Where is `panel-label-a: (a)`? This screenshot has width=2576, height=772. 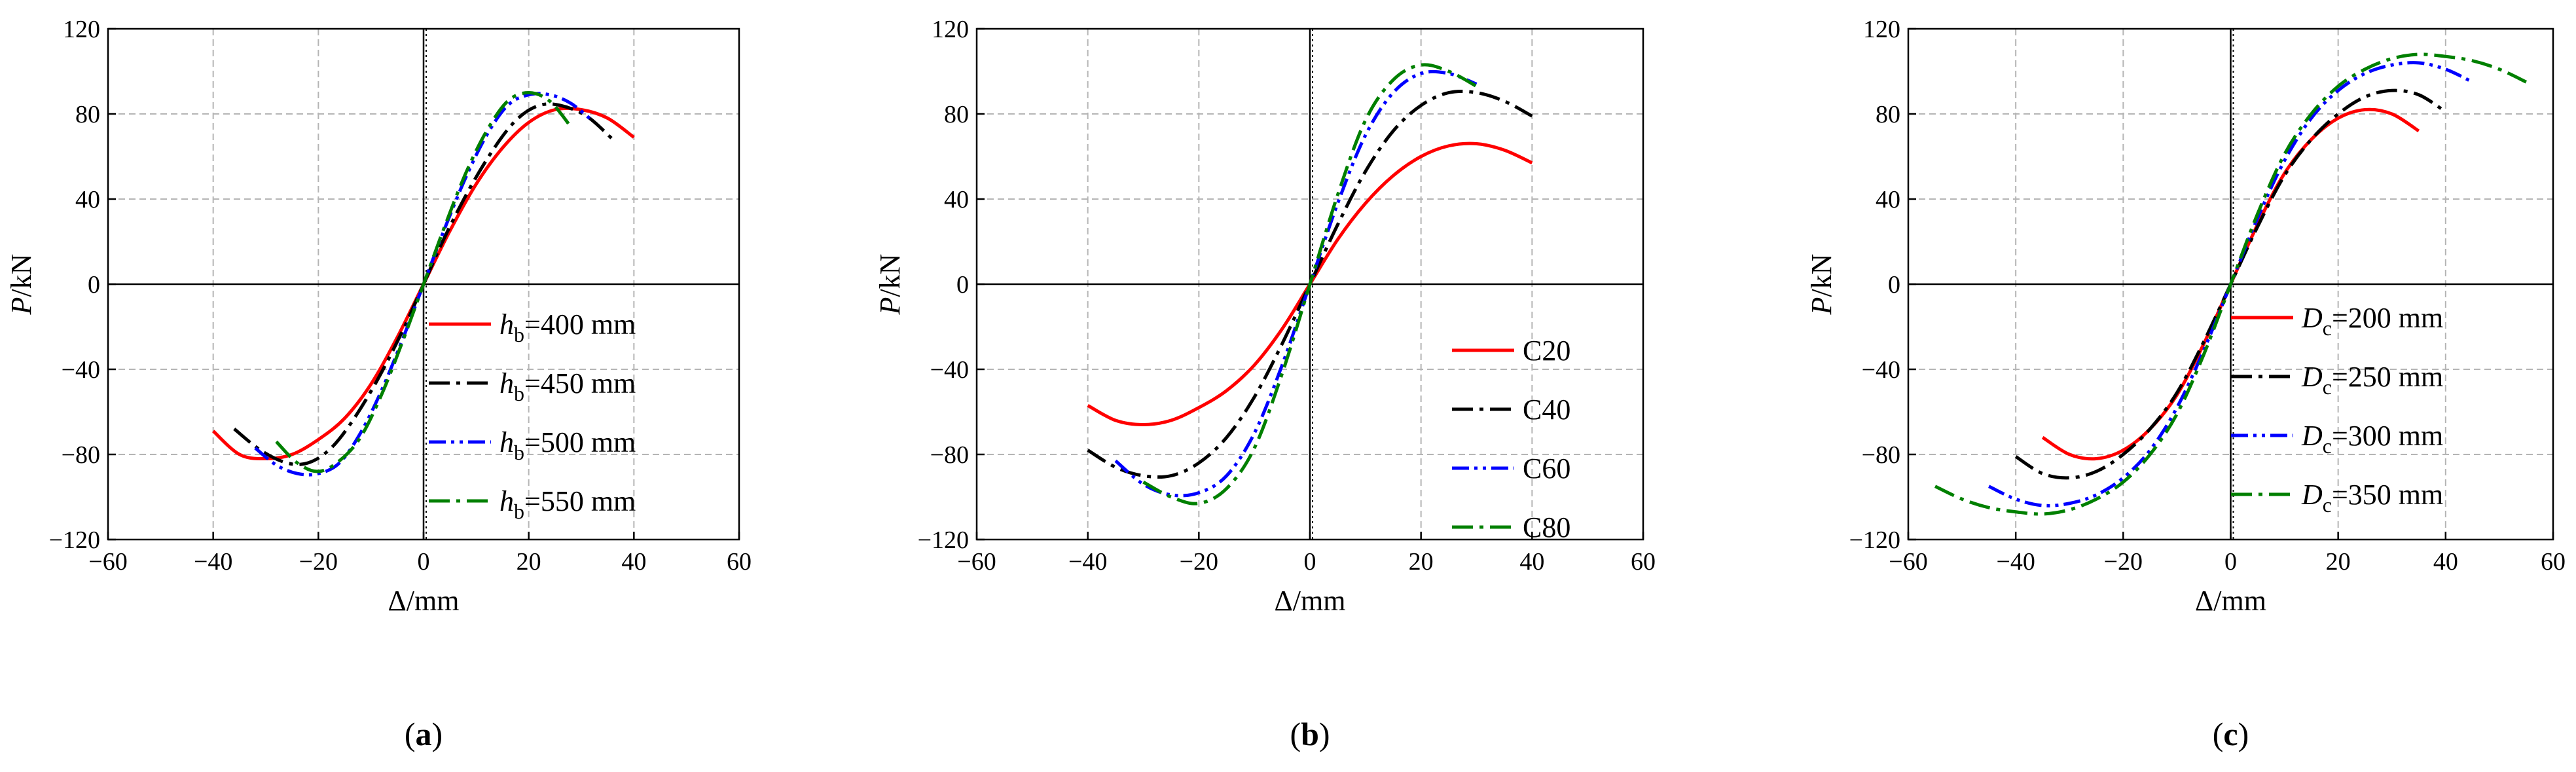 panel-label-a: (a) is located at coordinates (424, 734).